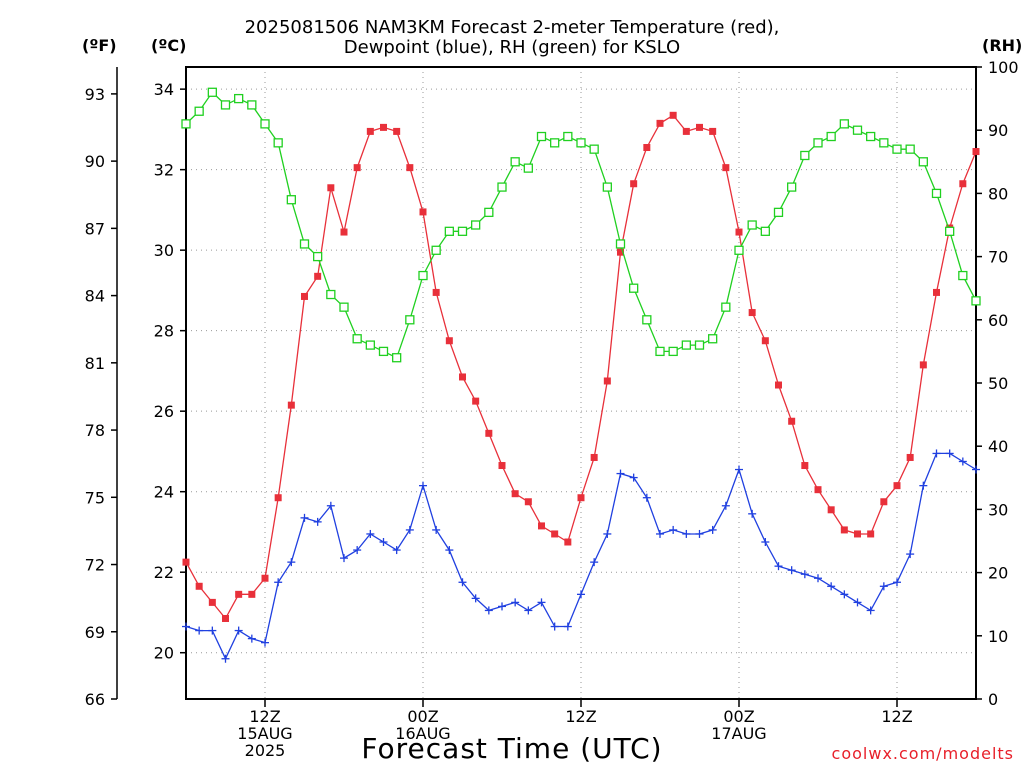 The width and height of the screenshot is (1024, 768). What do you see at coordinates (264, 733) in the screenshot?
I see `x-tick-label: 15AUG` at bounding box center [264, 733].